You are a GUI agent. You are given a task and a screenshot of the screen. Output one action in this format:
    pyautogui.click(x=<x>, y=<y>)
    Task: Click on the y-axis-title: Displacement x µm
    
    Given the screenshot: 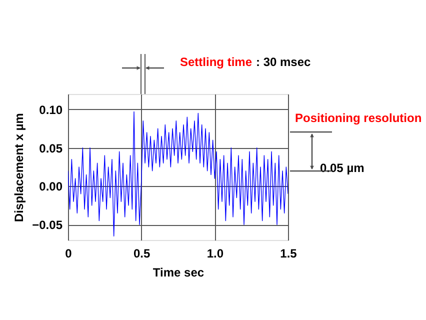 What is the action you would take?
    pyautogui.click(x=19, y=167)
    